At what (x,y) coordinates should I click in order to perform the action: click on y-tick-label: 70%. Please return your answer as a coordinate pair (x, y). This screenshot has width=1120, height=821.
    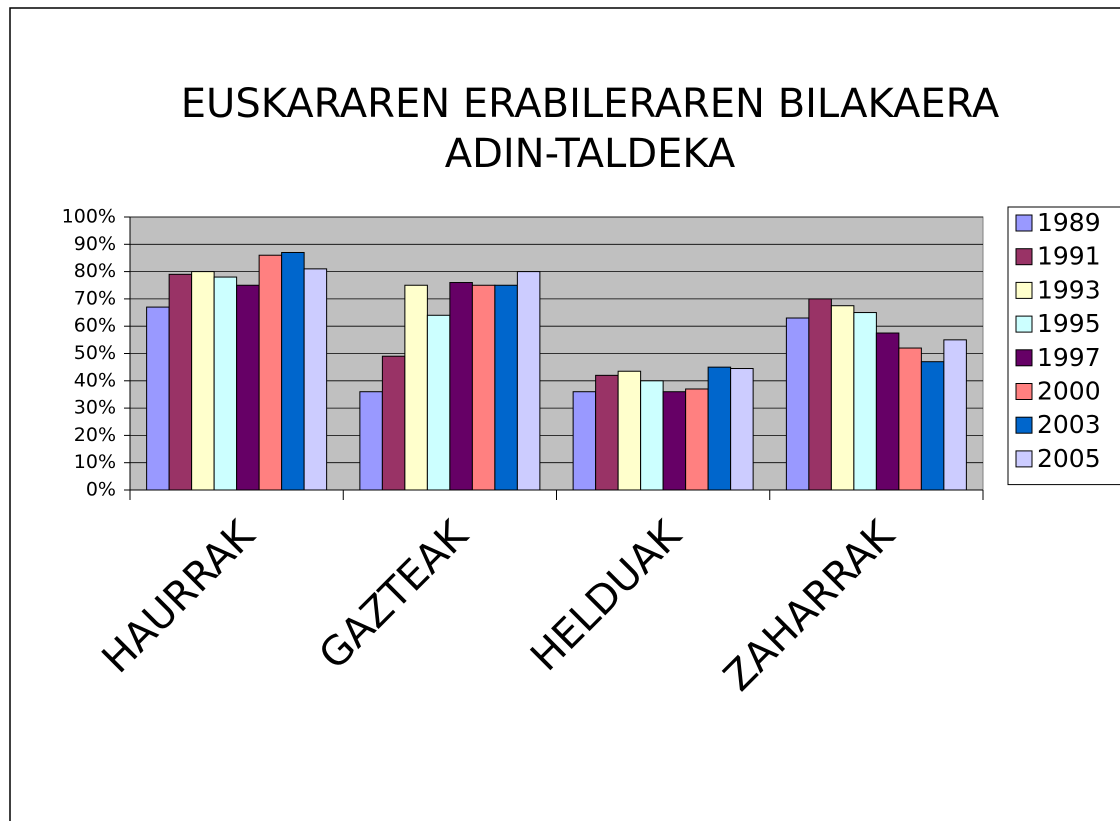
    Looking at the image, I should click on (95, 298).